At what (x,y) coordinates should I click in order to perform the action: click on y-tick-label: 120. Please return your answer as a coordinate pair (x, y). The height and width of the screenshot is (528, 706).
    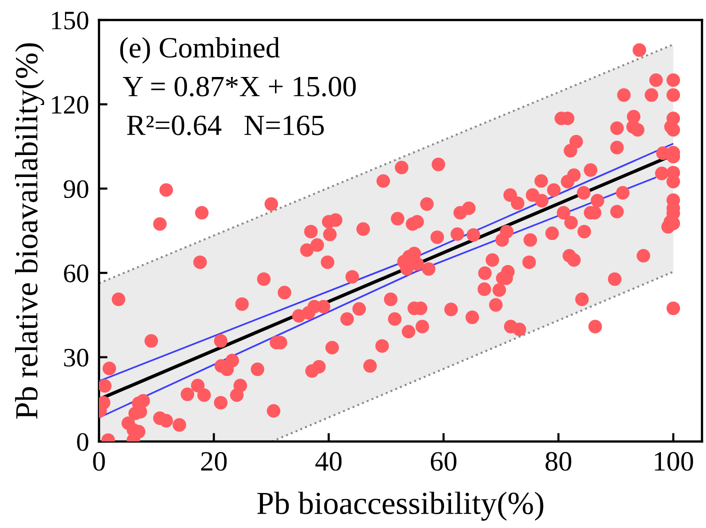
    Looking at the image, I should click on (70, 105).